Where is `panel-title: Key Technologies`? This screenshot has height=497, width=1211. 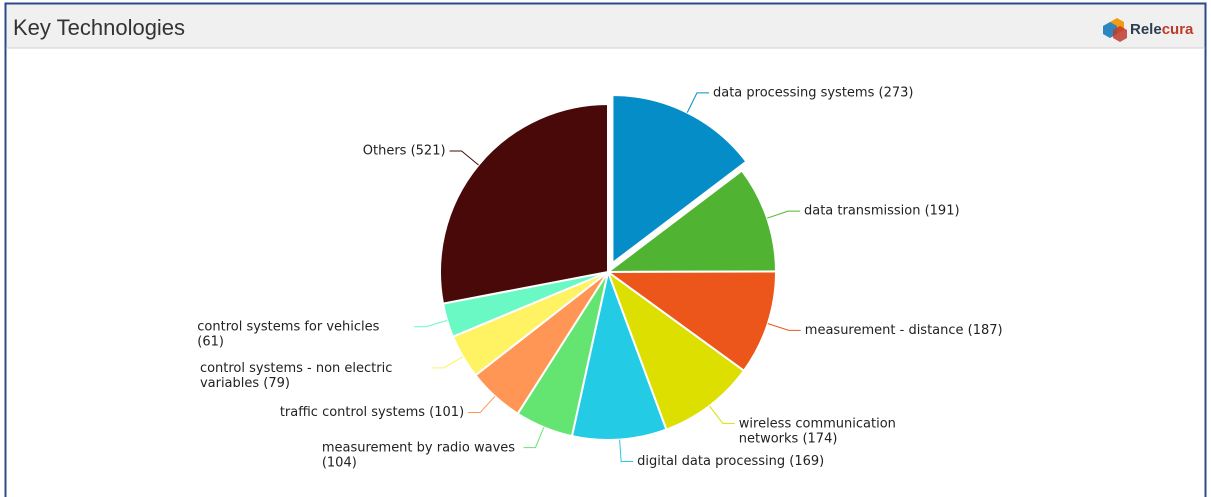 panel-title: Key Technologies is located at coordinates (99, 27).